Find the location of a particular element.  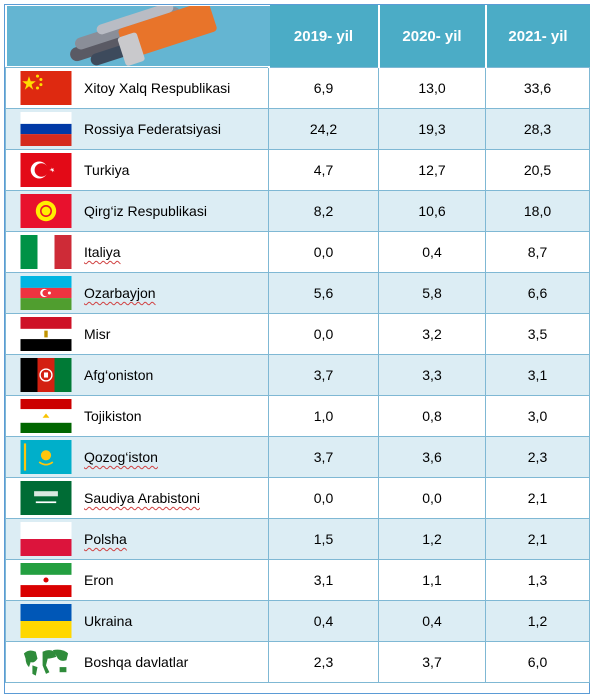

table-row: Xitoy Xalq Respublikasi 6,9 13,0 33,6 is located at coordinates (297, 88).